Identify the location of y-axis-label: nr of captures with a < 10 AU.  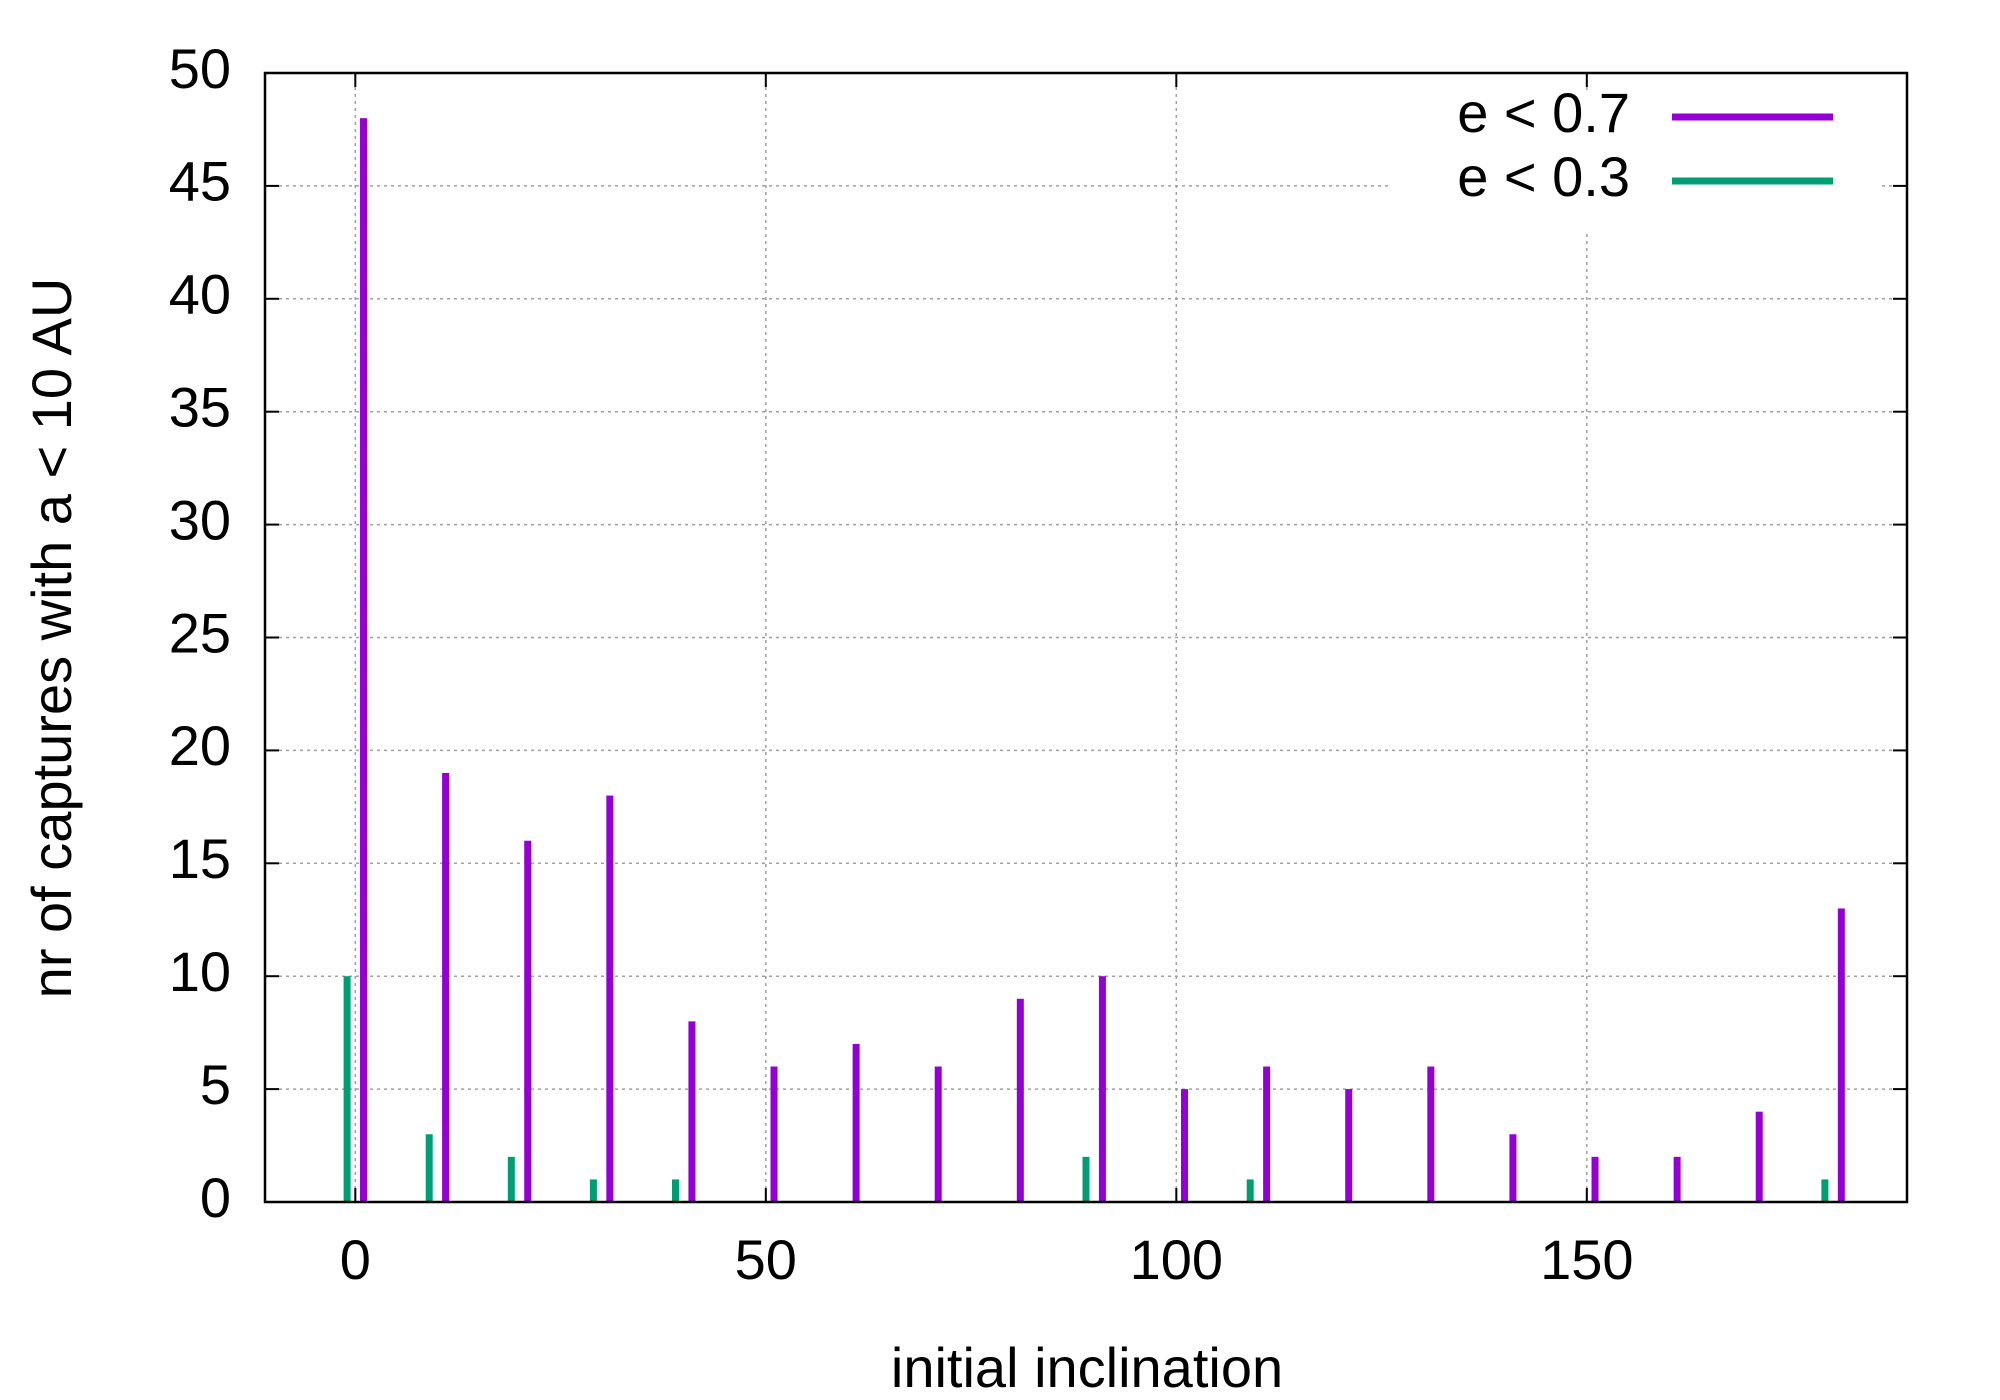
(51, 638).